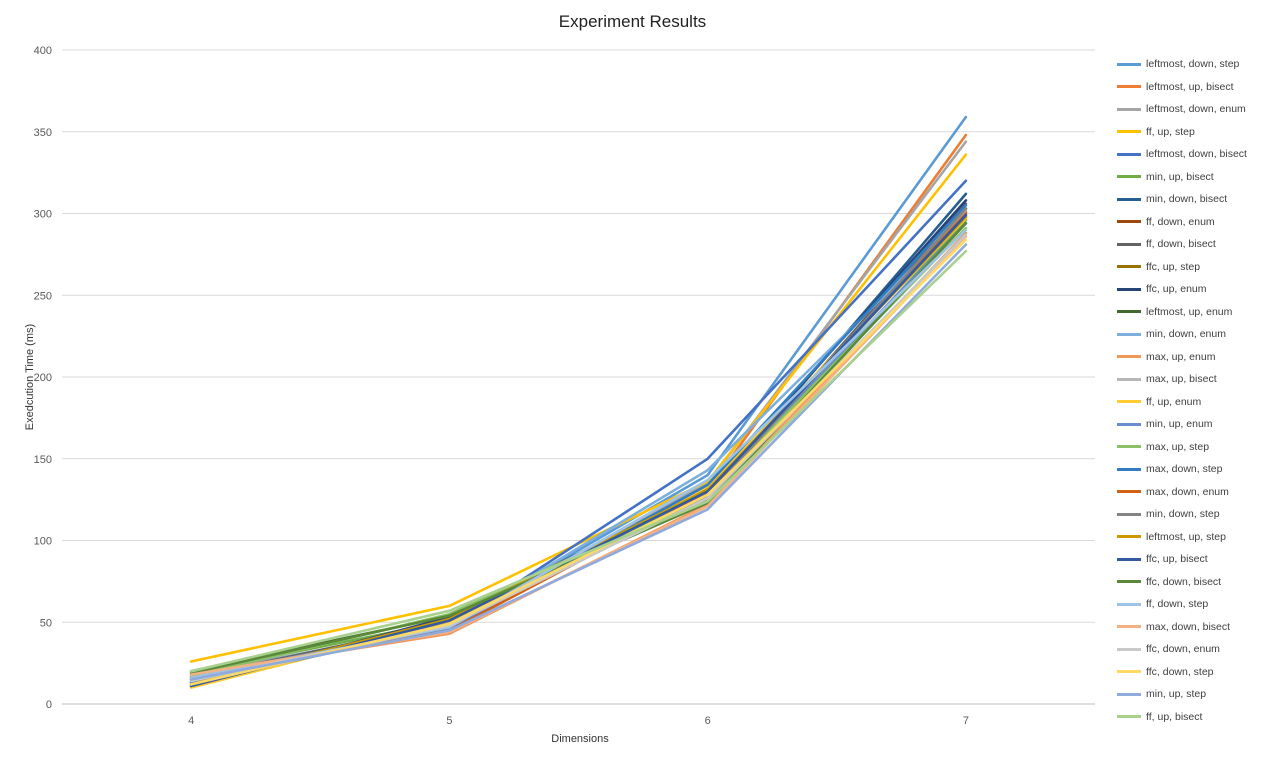  I want to click on legend-entry: max, down, bisect, so click(1192, 627).